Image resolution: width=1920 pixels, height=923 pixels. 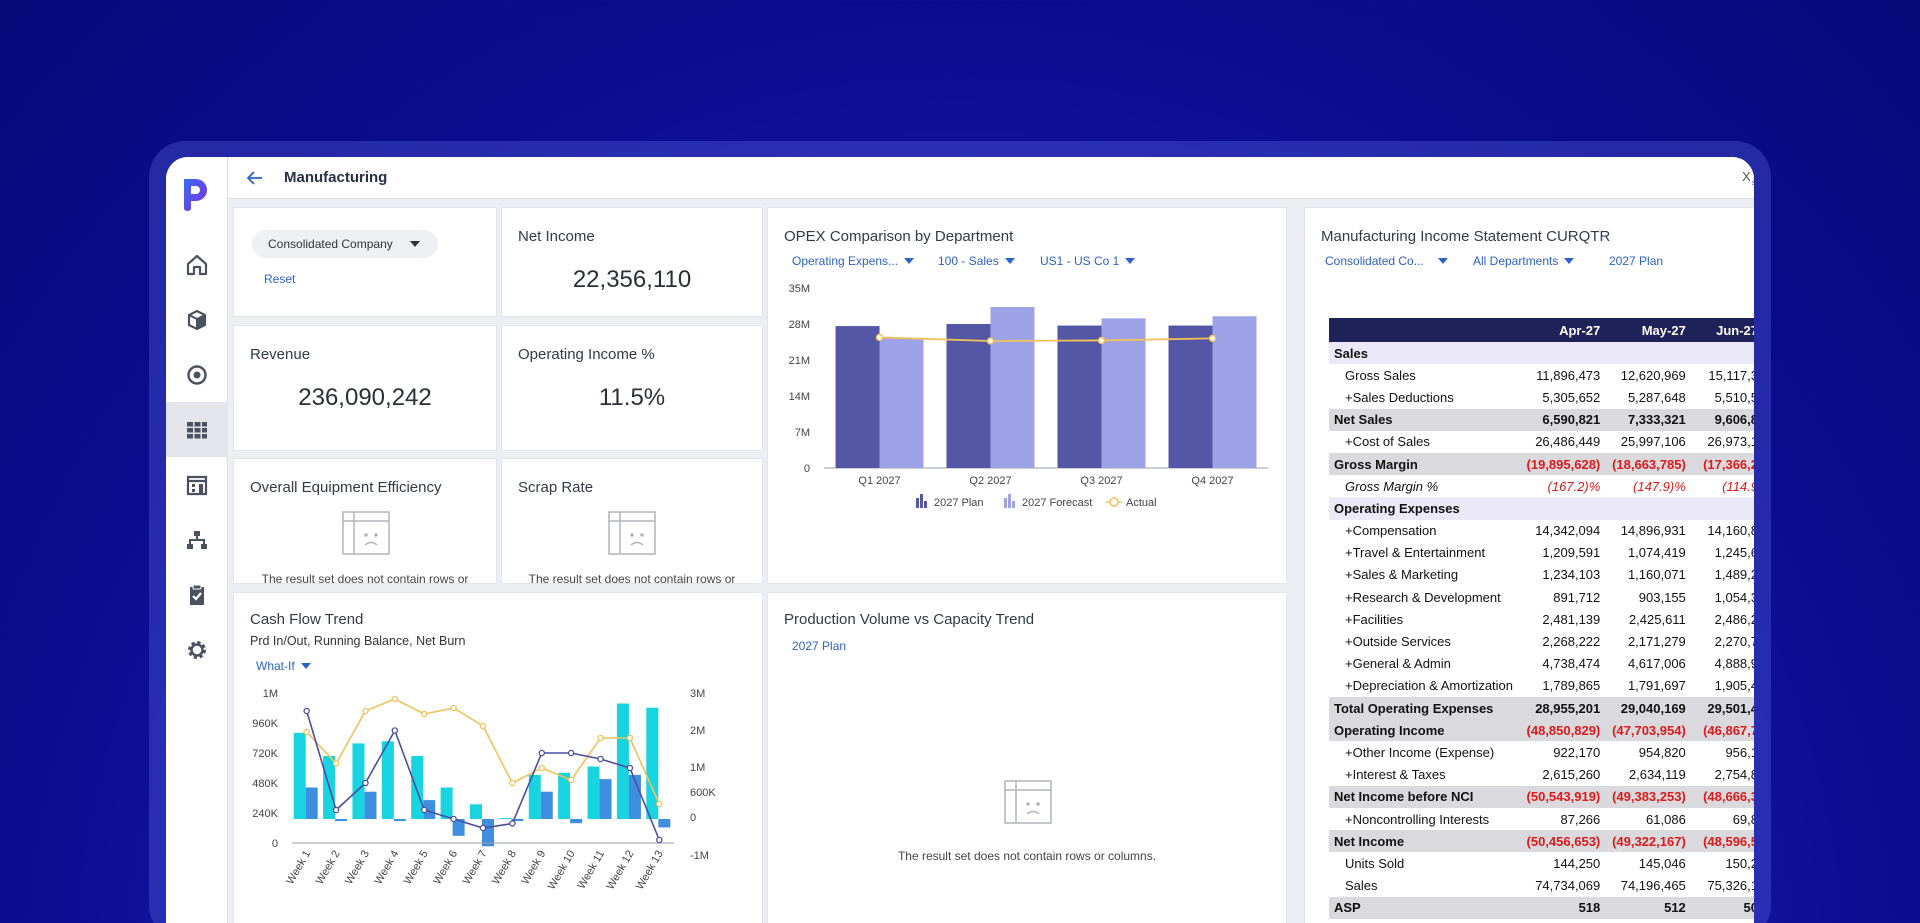 I want to click on x-tick-label: Week 3, so click(x=357, y=868).